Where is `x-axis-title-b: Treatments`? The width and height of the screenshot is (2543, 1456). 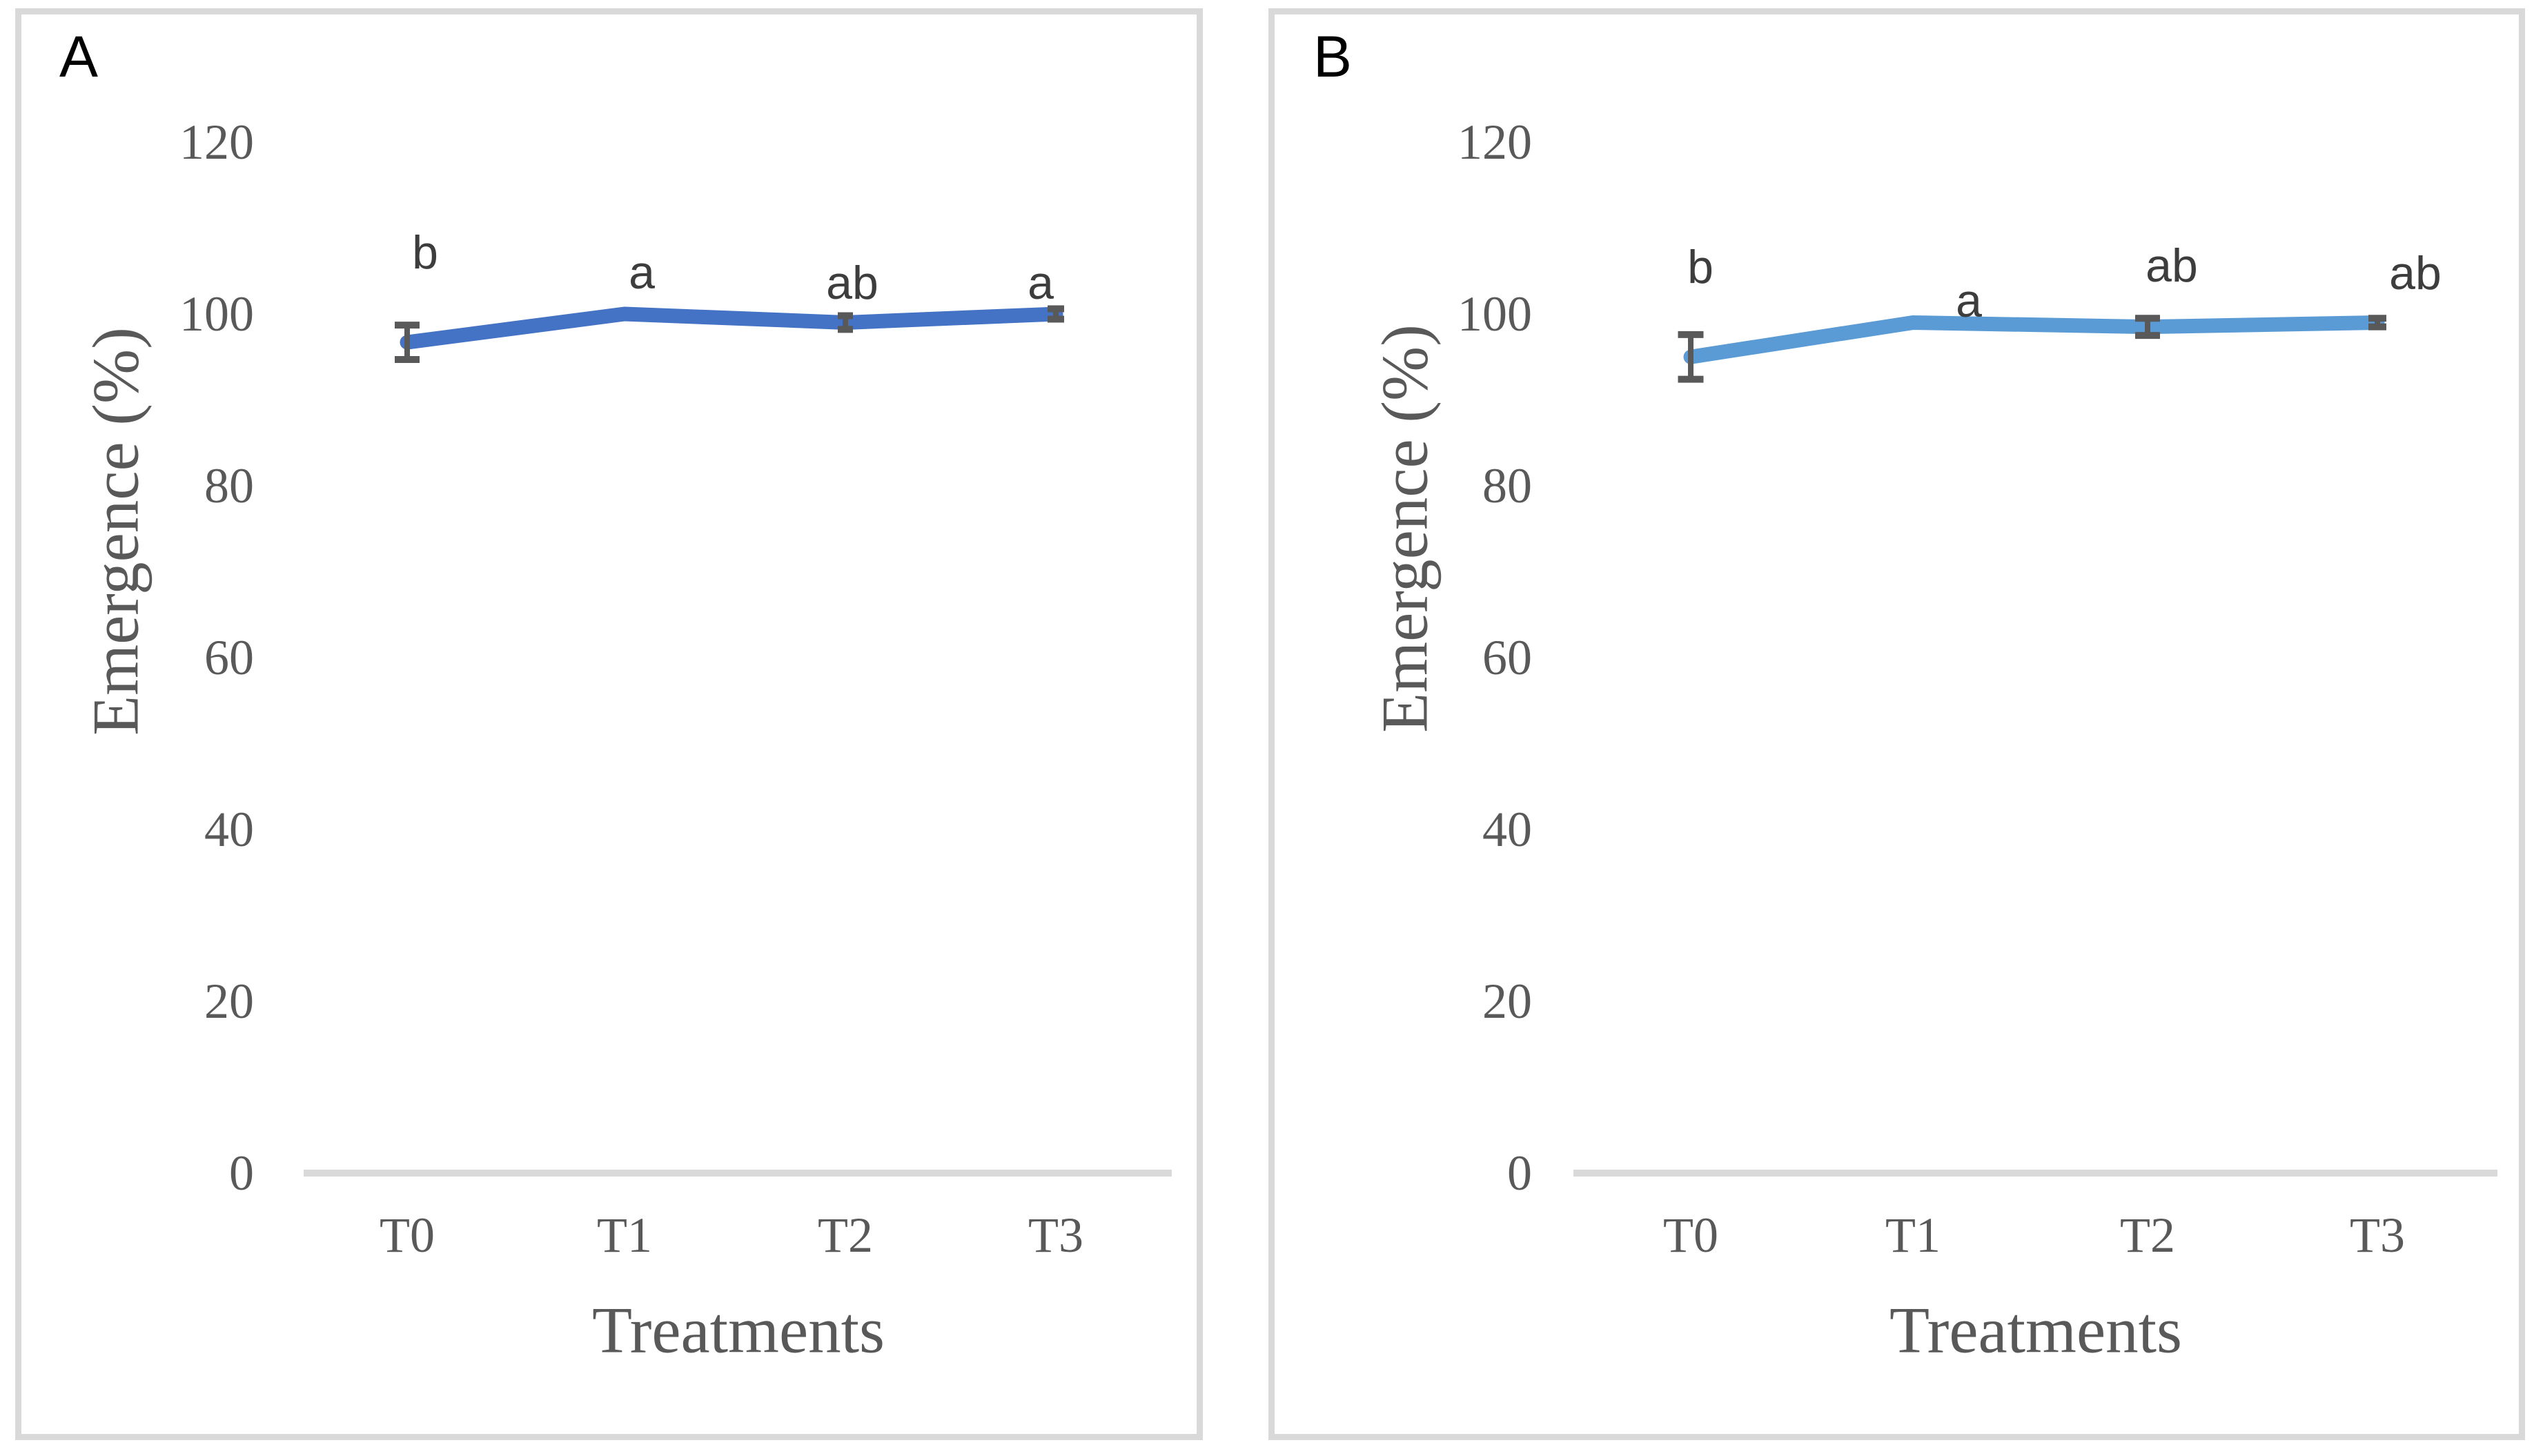
x-axis-title-b: Treatments is located at coordinates (2036, 1330).